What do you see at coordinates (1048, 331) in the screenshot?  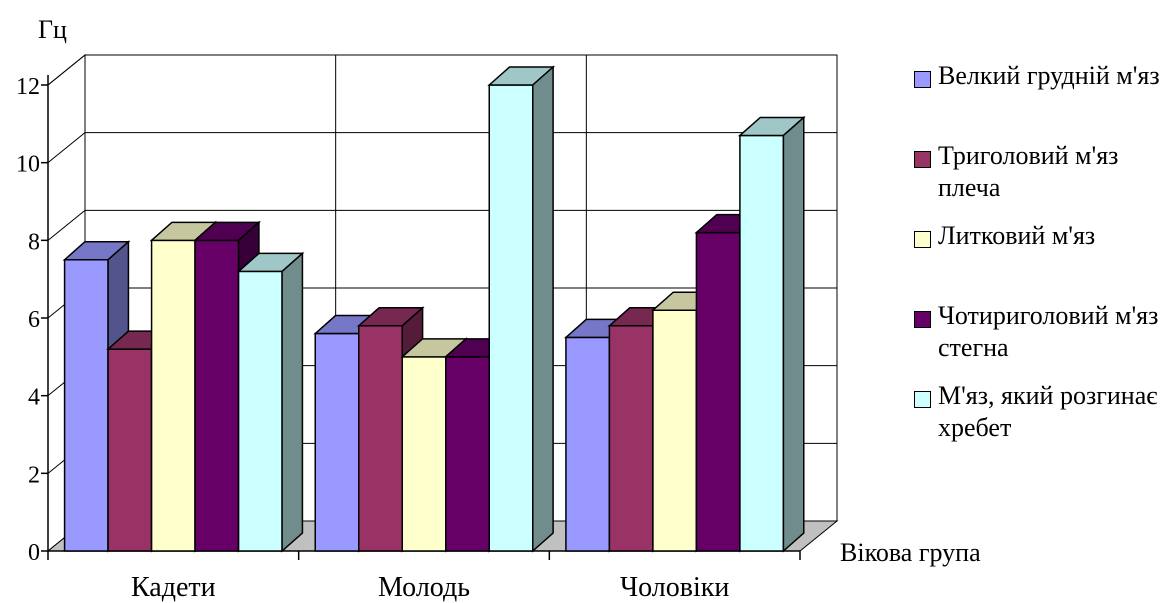 I see `legend-label: Чотириголовий м'яз стегна` at bounding box center [1048, 331].